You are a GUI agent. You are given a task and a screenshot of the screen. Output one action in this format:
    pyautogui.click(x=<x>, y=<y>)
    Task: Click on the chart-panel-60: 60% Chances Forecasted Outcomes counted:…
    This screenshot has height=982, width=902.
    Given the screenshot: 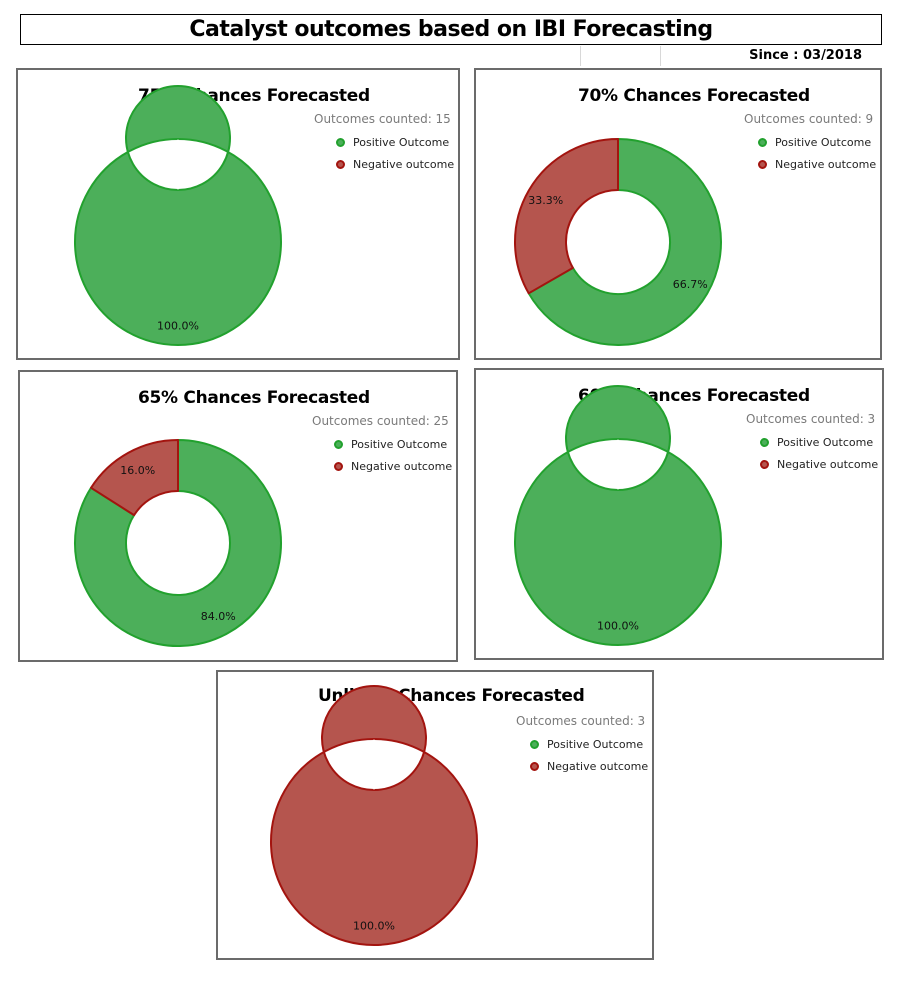 What is the action you would take?
    pyautogui.click(x=679, y=514)
    